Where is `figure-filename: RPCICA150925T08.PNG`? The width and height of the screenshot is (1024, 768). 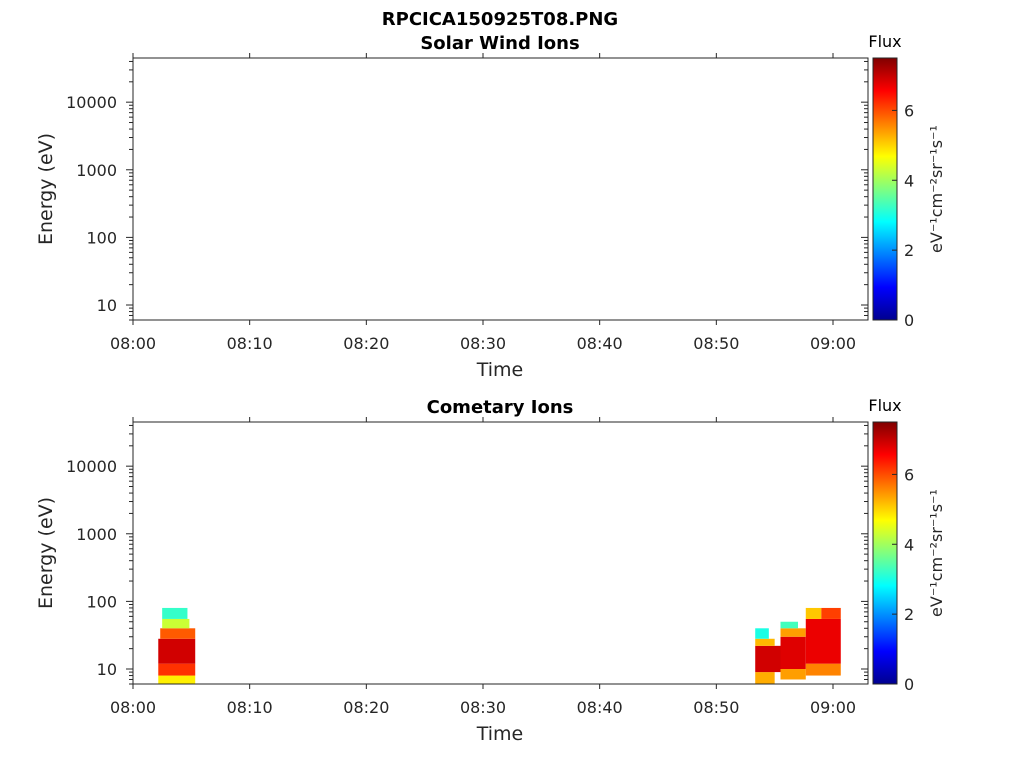 figure-filename: RPCICA150925T08.PNG is located at coordinates (500, 19).